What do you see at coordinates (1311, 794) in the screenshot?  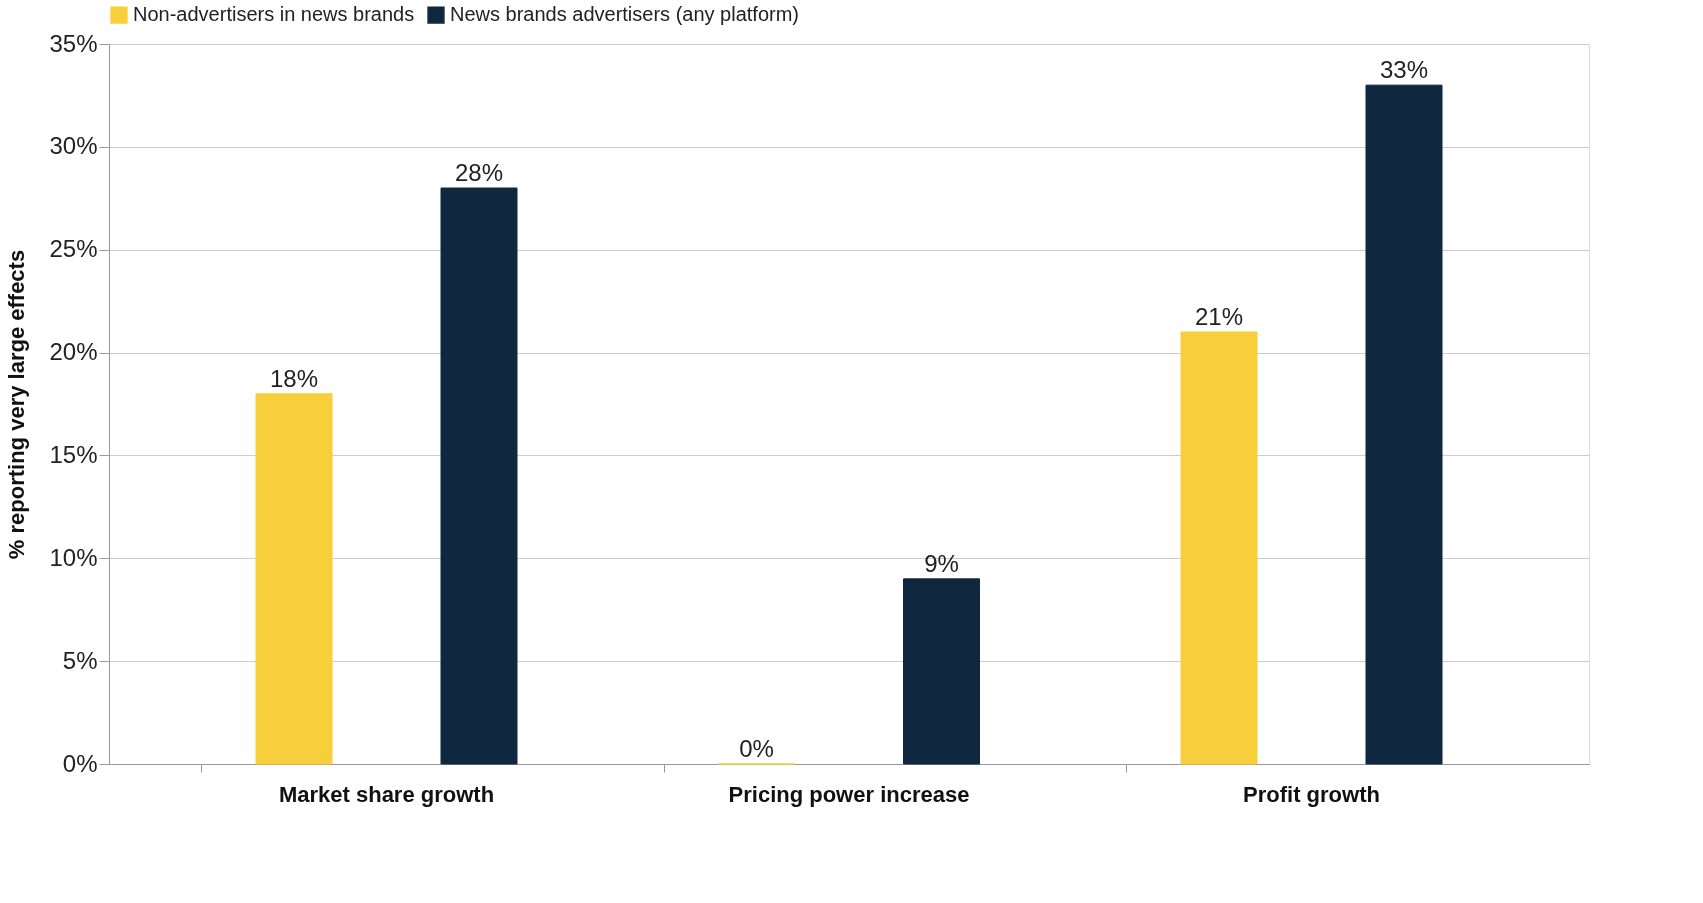 I see `x-tick-label: Profit growth` at bounding box center [1311, 794].